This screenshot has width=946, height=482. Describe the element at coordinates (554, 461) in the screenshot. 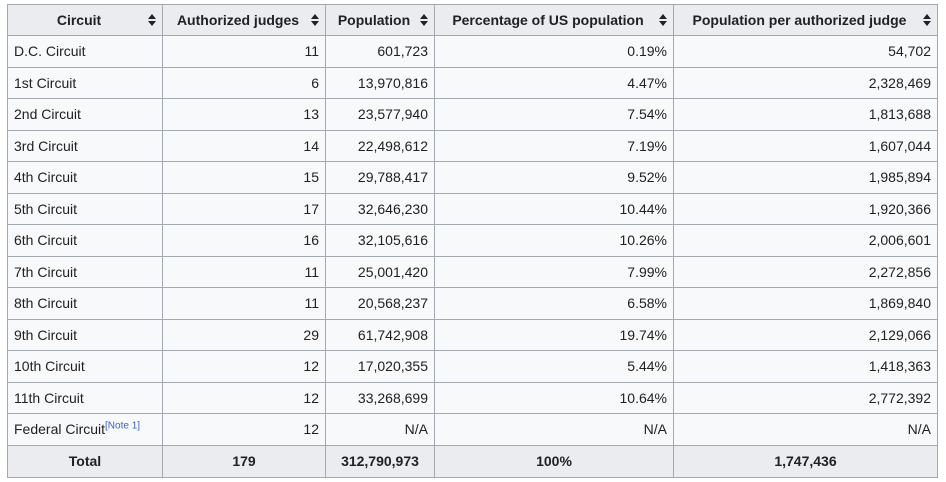

I see `total-percentage: 100%` at that location.